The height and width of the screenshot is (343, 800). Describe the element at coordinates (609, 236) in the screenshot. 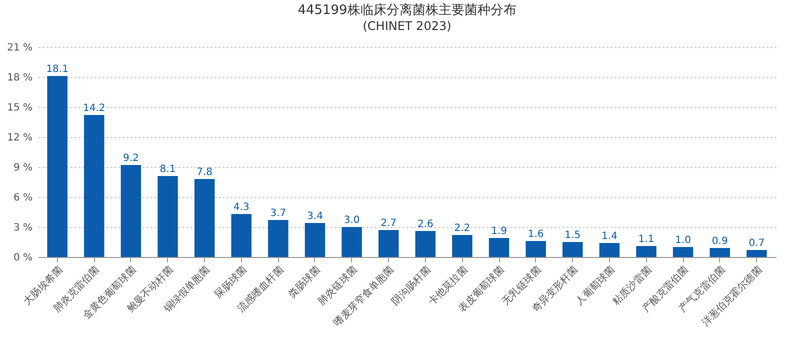

I see `data-label: 1.4` at that location.